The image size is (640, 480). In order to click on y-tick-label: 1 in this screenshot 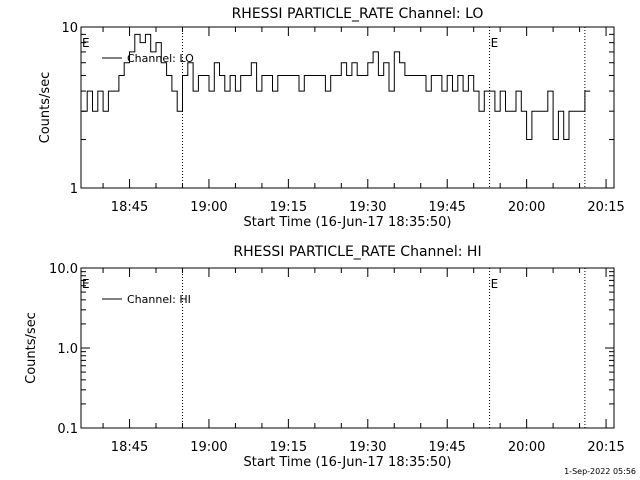, I will do `click(74, 189)`.